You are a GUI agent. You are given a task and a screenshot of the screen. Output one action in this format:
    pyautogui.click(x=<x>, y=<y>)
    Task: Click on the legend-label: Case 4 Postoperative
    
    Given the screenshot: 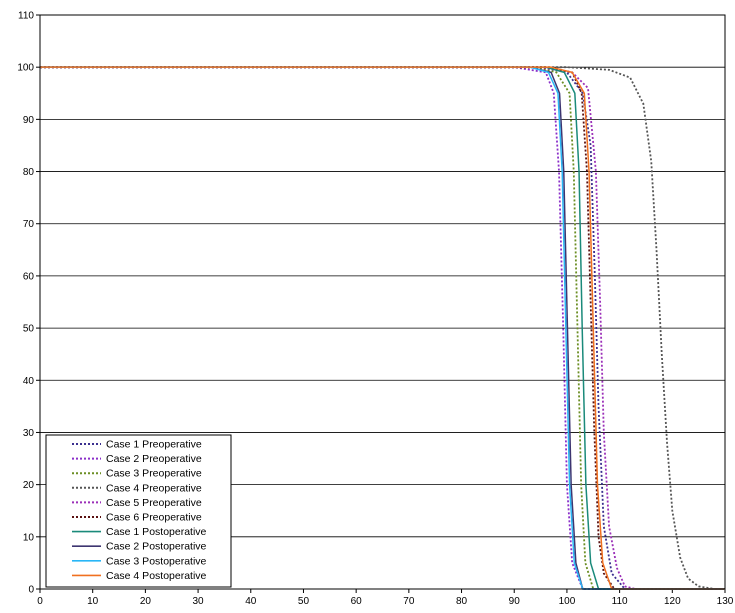 What is the action you would take?
    pyautogui.click(x=156, y=576)
    